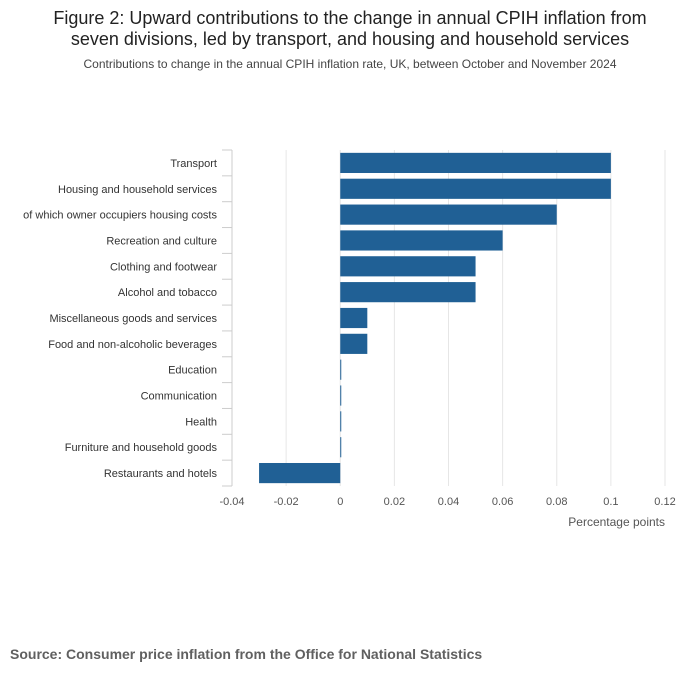  What do you see at coordinates (120, 216) in the screenshot?
I see `category-label-2: of which owner occupiers housing costs` at bounding box center [120, 216].